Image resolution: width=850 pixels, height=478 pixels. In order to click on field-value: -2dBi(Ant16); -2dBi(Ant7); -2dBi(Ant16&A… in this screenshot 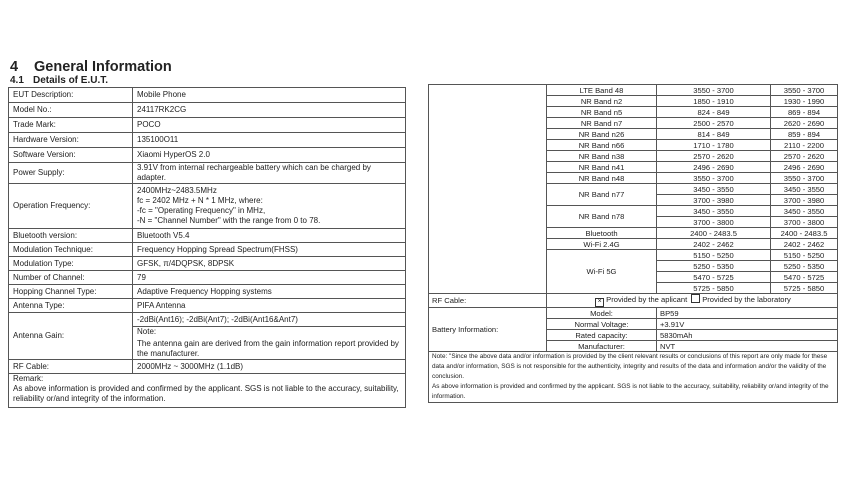, I will do `click(269, 319)`.